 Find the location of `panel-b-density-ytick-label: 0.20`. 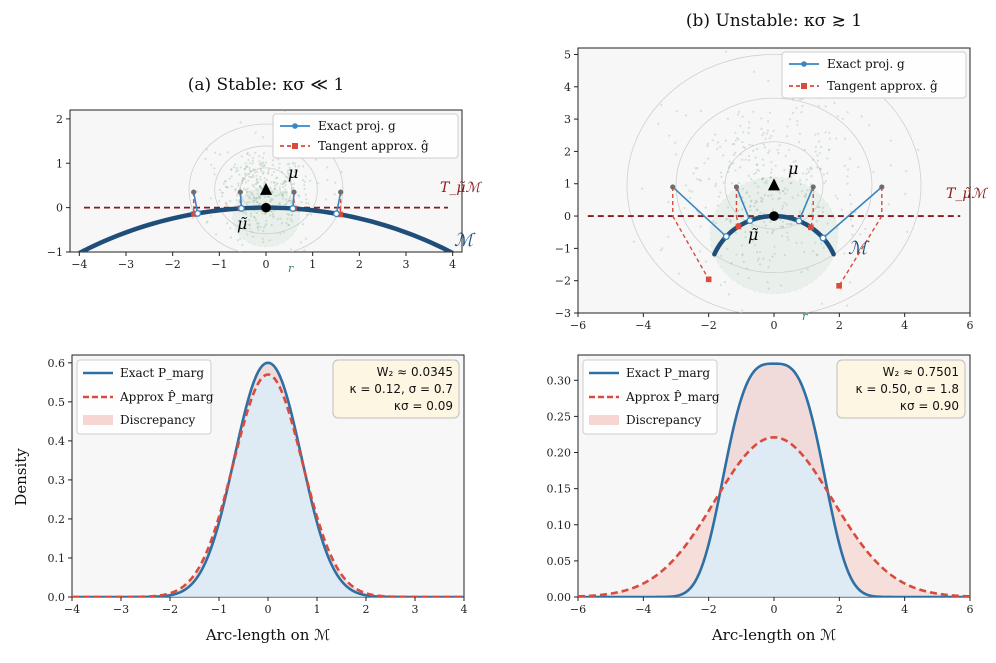

panel-b-density-ytick-label: 0.20 is located at coordinates (559, 453).